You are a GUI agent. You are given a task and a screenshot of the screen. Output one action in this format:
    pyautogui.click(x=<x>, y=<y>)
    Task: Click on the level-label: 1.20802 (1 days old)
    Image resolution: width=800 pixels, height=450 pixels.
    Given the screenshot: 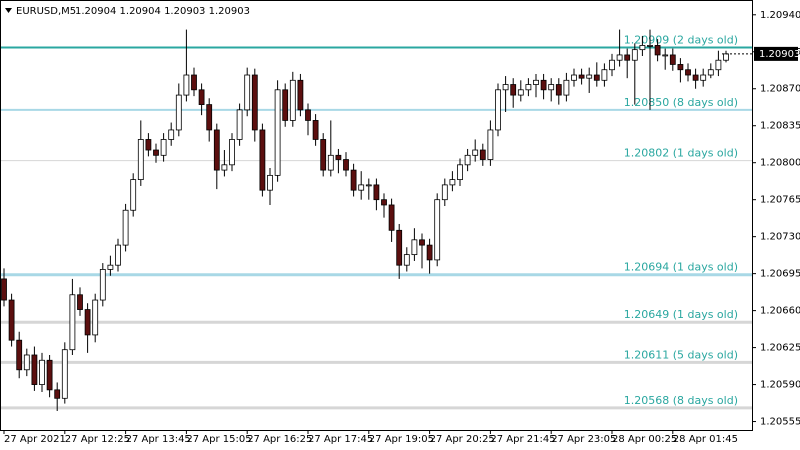 What is the action you would take?
    pyautogui.click(x=681, y=153)
    